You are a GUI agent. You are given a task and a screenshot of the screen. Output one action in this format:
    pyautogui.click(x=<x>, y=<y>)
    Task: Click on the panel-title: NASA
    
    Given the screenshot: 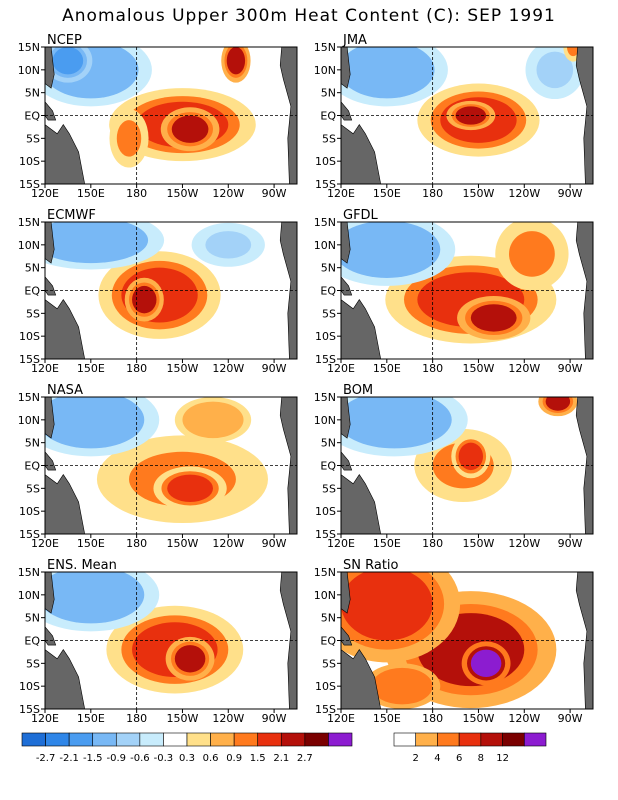 What is the action you would take?
    pyautogui.click(x=65, y=390)
    